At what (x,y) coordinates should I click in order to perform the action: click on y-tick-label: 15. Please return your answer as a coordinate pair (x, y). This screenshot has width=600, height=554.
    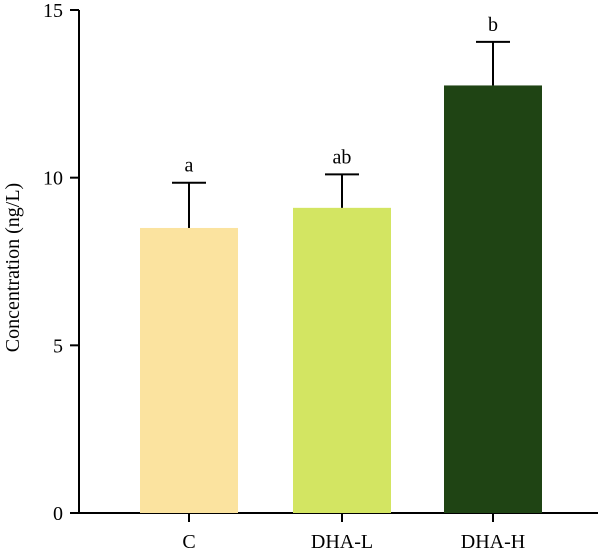
    Looking at the image, I should click on (53, 11).